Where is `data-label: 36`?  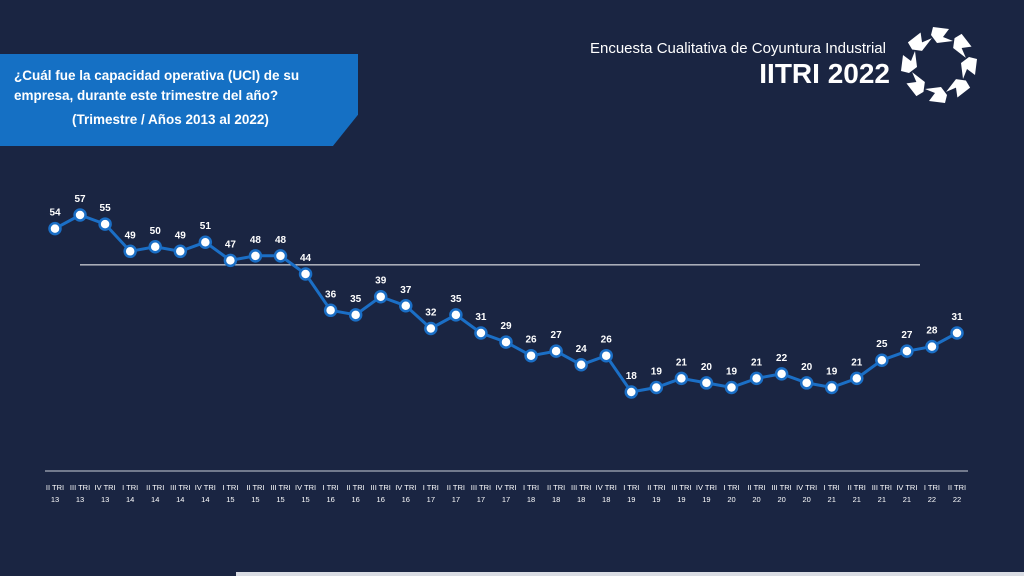 data-label: 36 is located at coordinates (331, 294).